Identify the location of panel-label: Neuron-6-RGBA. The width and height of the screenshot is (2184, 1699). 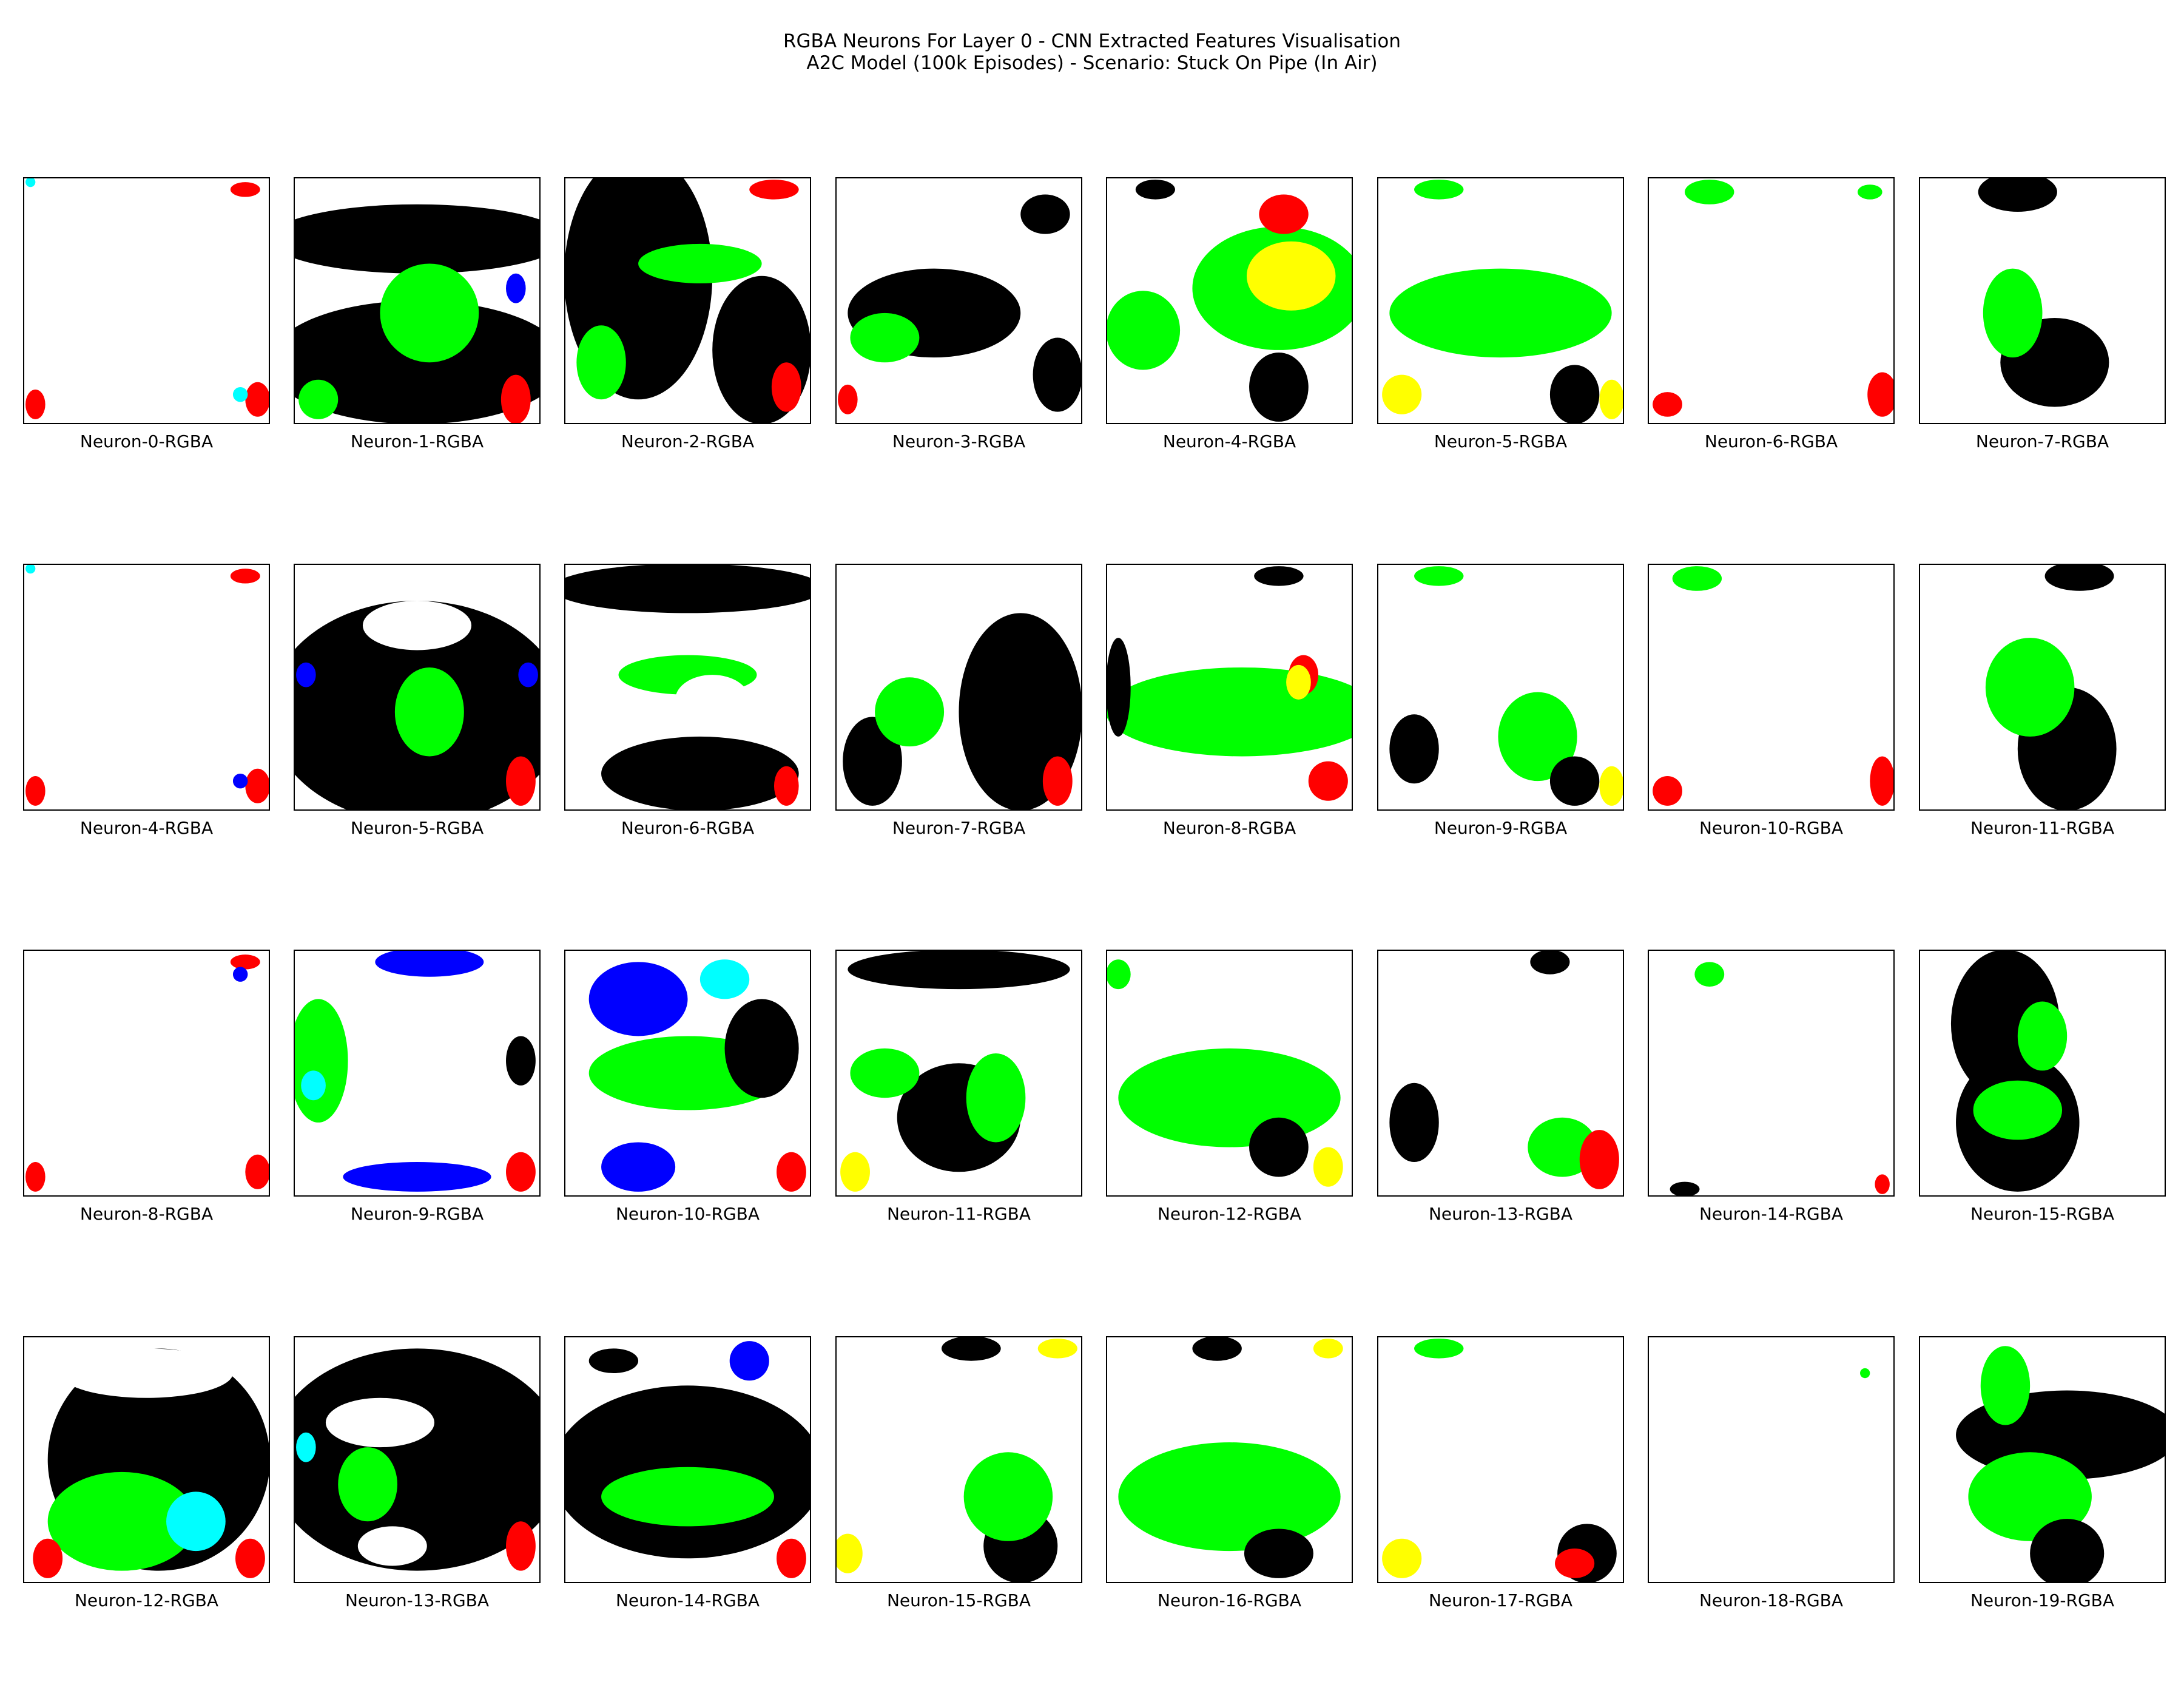
(688, 828).